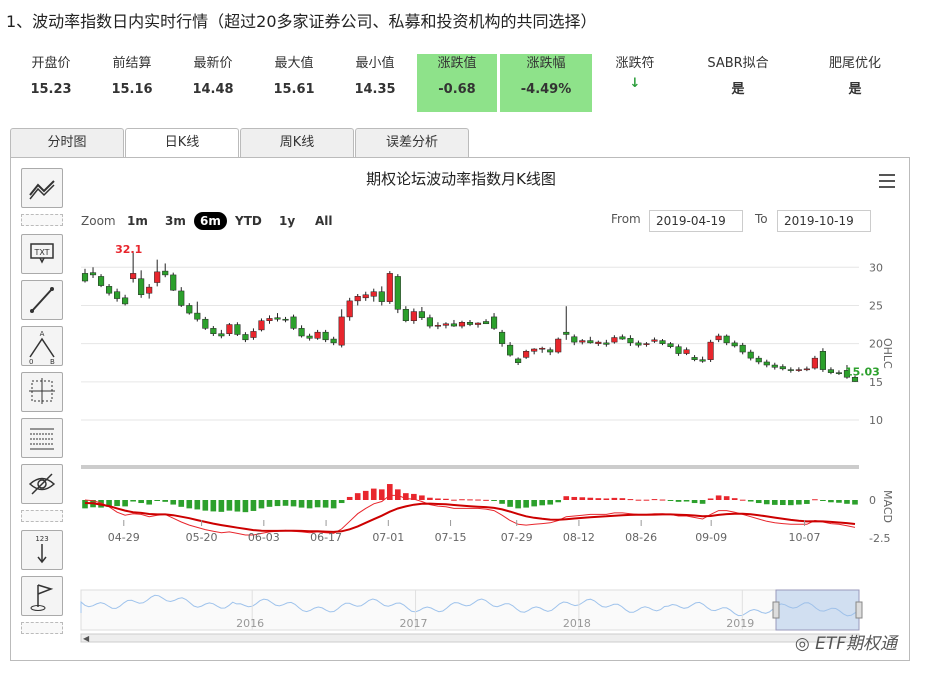 The image size is (925, 679). Describe the element at coordinates (175, 221) in the screenshot. I see `zoom-3m-button: 3m` at that location.